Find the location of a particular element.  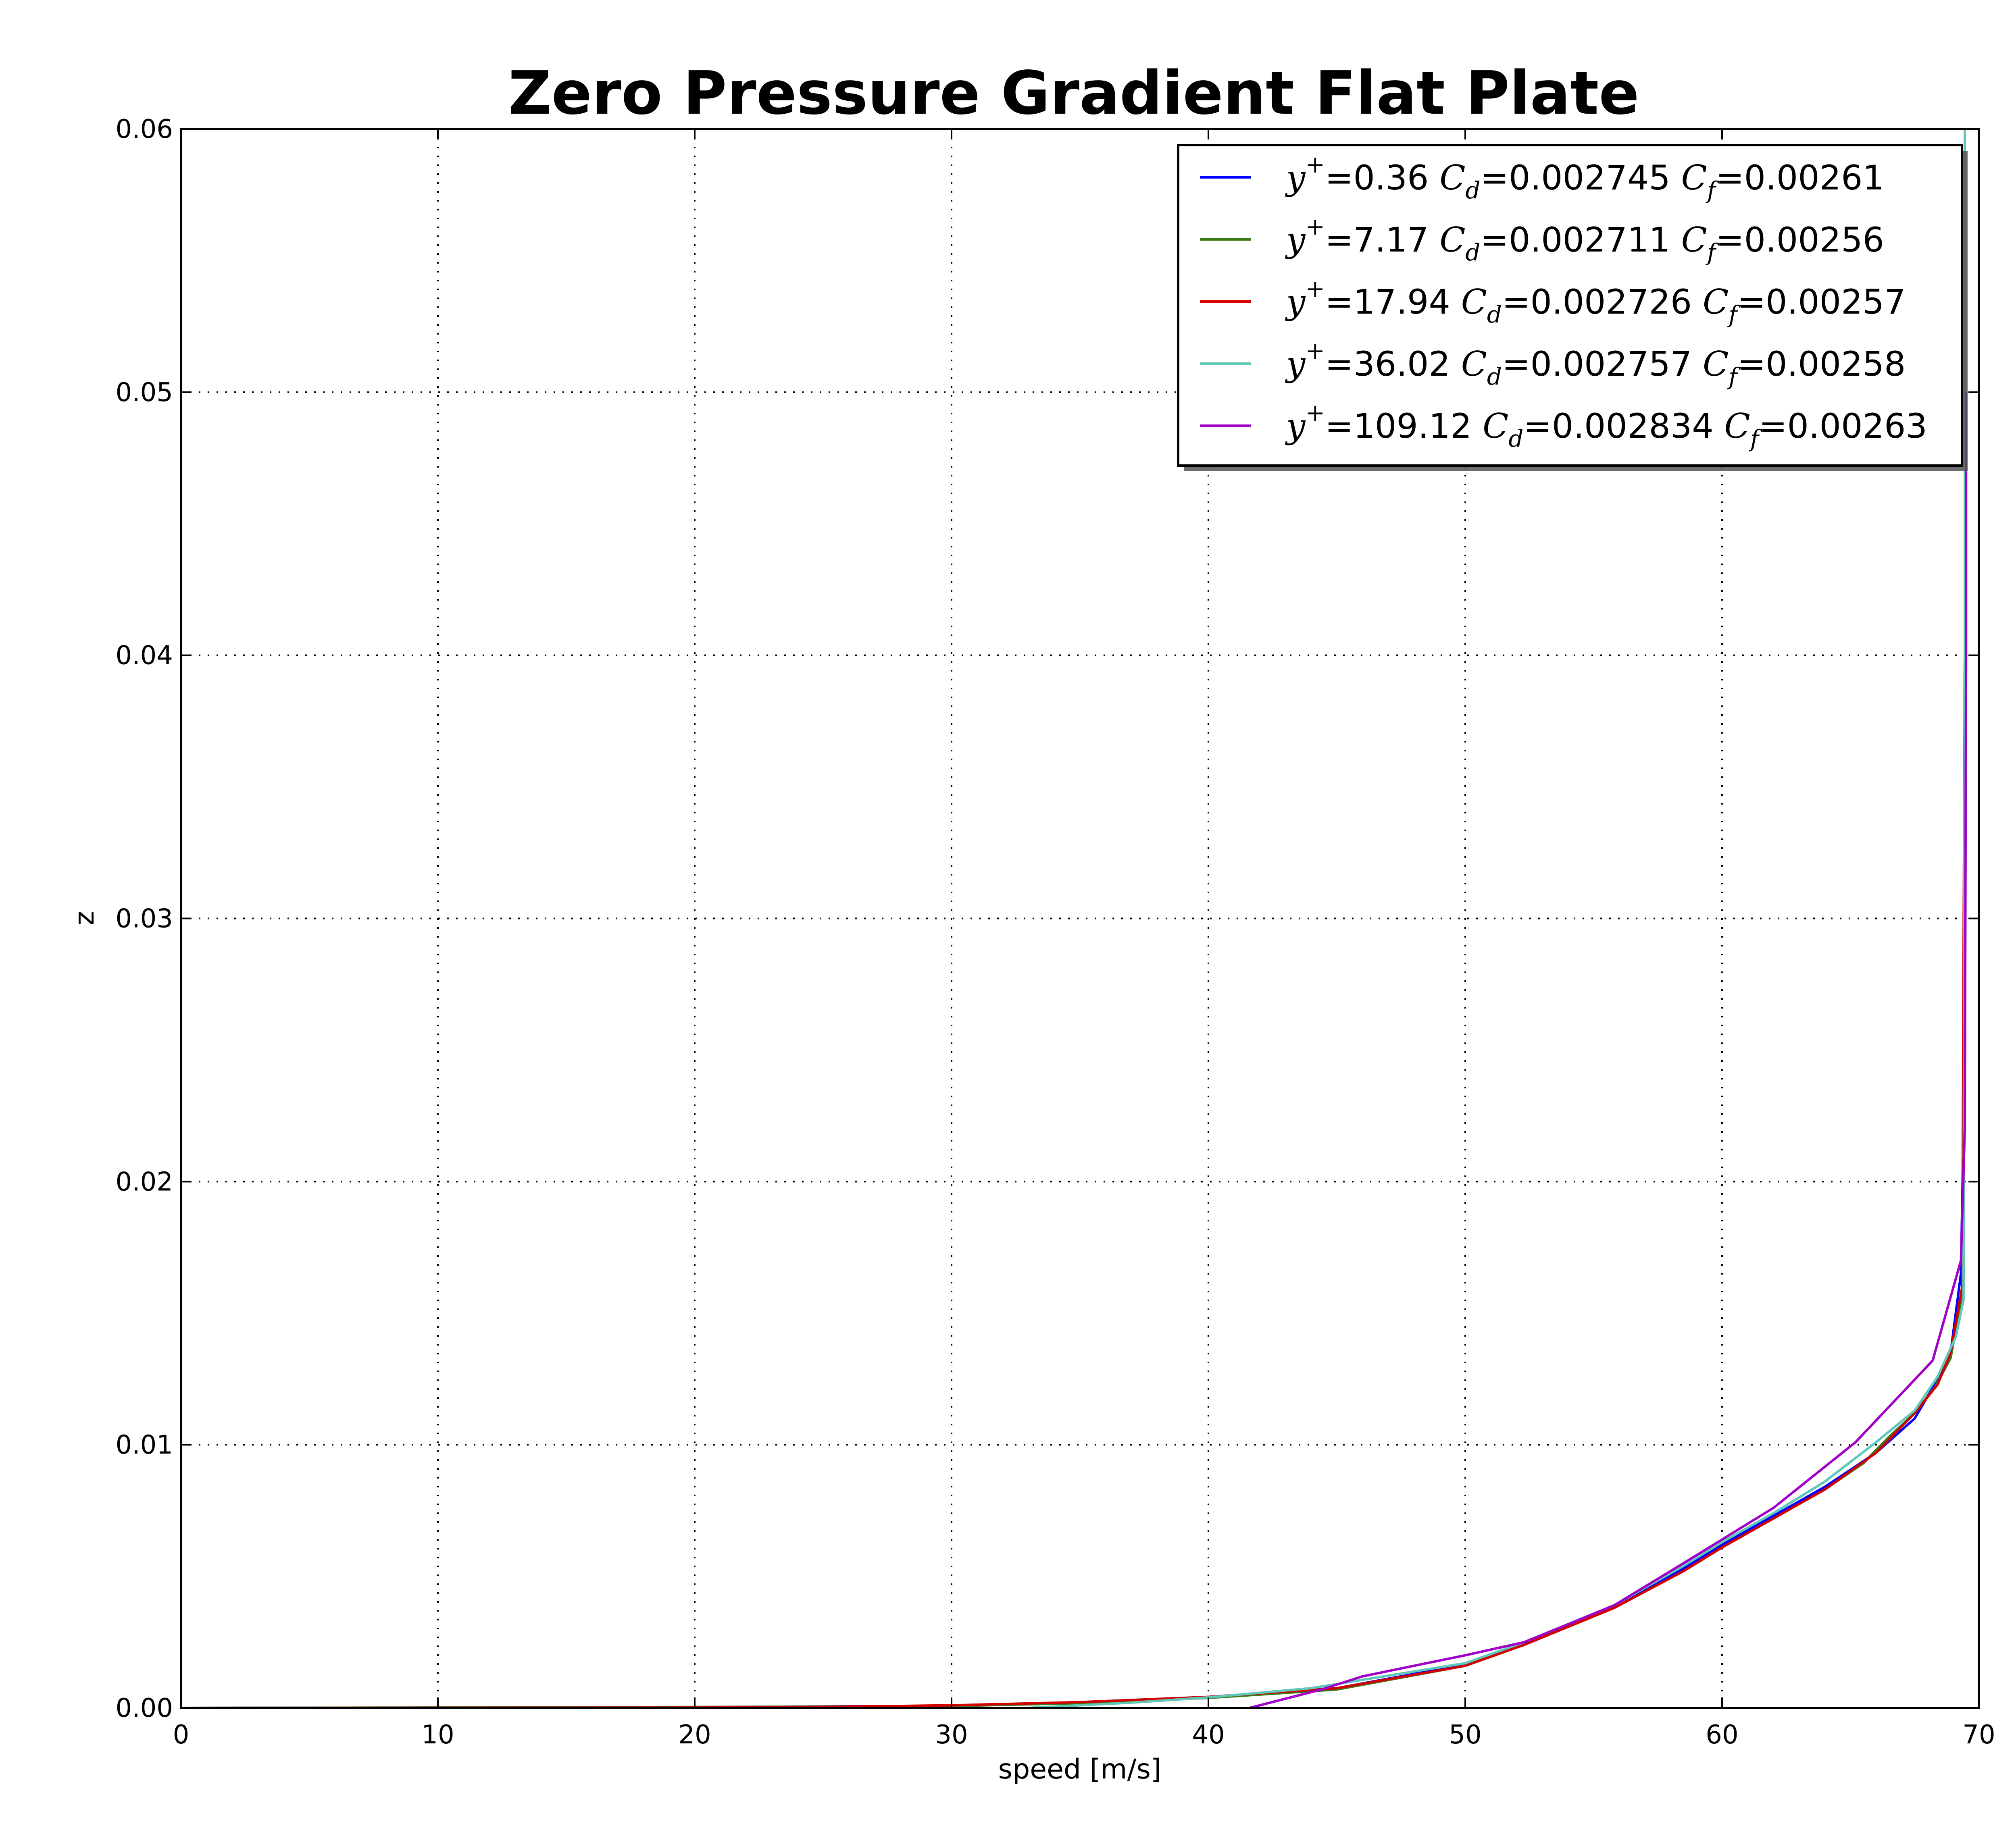

x-axis-label: speed [m/s] is located at coordinates (1080, 1769).